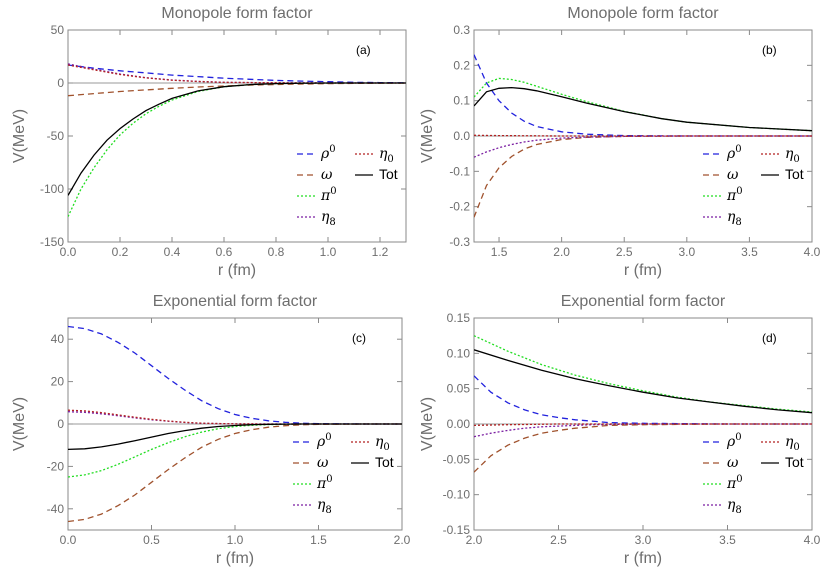 The image size is (821, 579). Describe the element at coordinates (58, 30) in the screenshot. I see `y-tick-label: 50` at that location.